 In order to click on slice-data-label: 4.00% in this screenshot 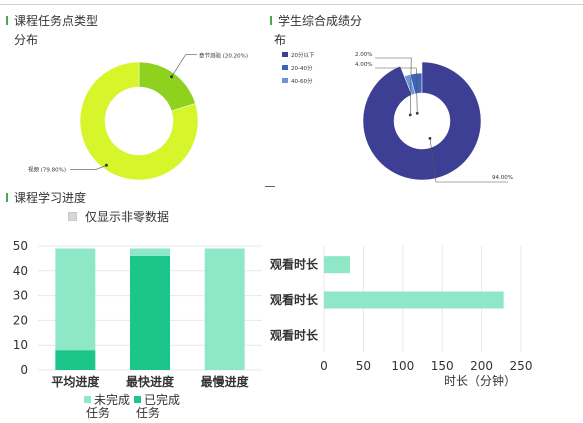, I will do `click(363, 65)`.